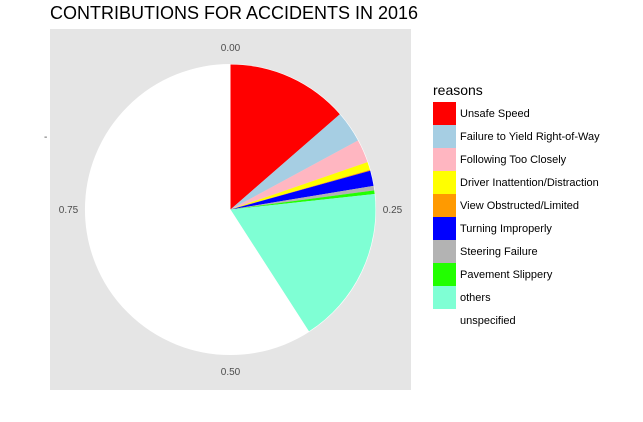 The width and height of the screenshot is (643, 422). I want to click on legend-item: Pavement Slippery, so click(536, 274).